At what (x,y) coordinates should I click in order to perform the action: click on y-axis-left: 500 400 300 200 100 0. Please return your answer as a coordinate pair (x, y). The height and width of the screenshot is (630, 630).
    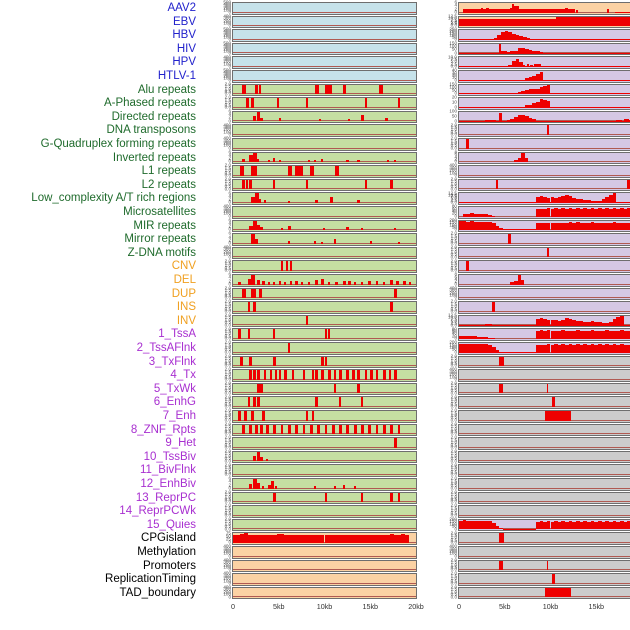
    Looking at the image, I should click on (221, 7).